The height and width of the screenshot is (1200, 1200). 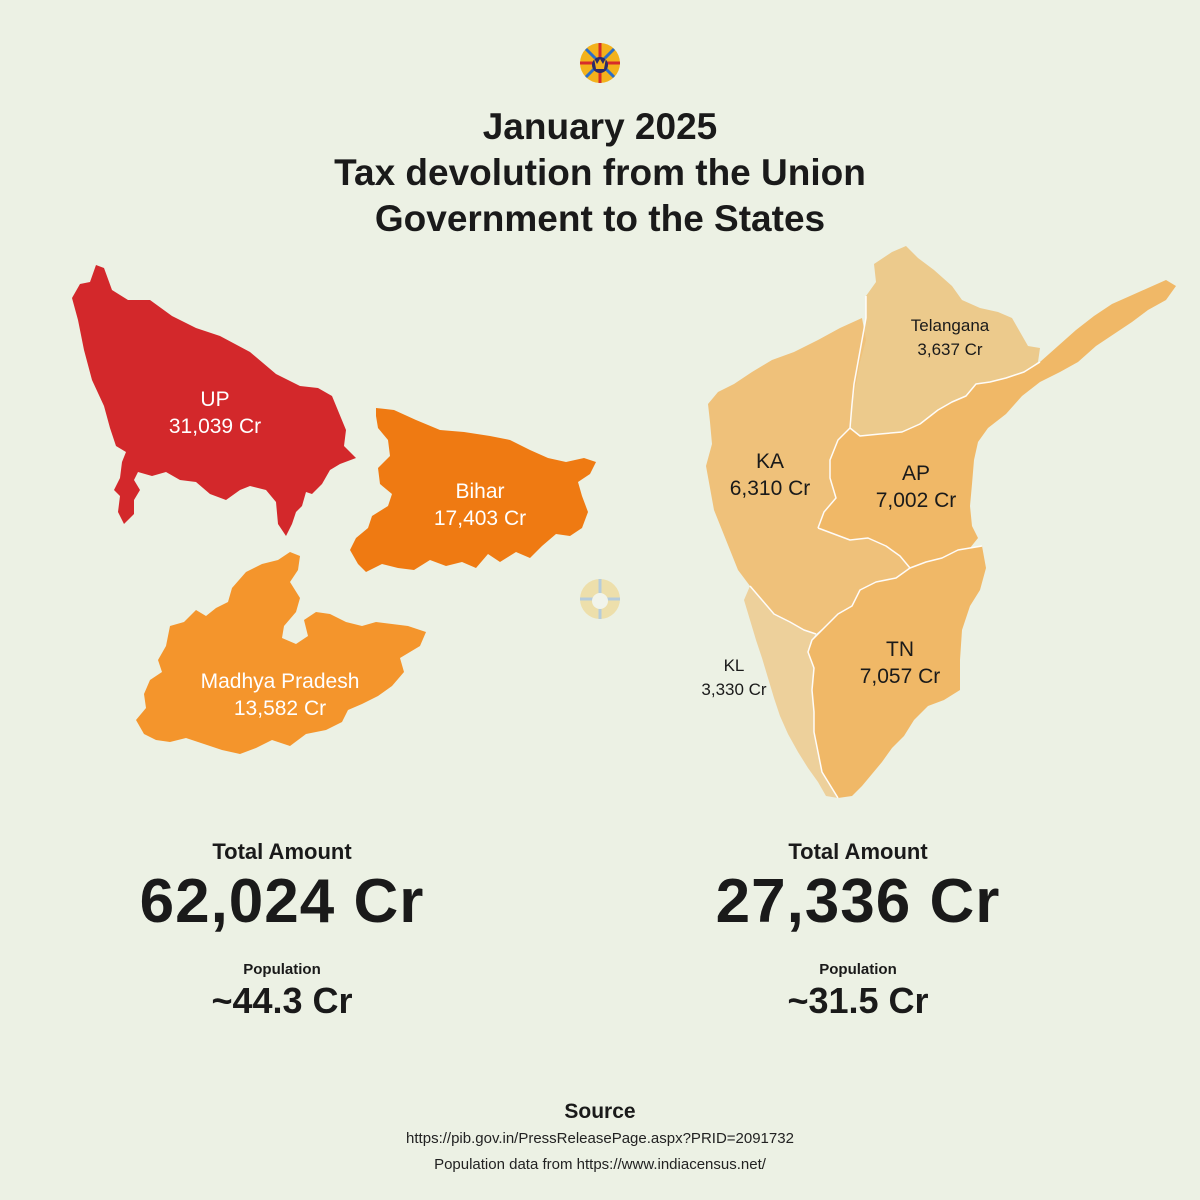 What do you see at coordinates (734, 665) in the screenshot?
I see `kl-name: KL` at bounding box center [734, 665].